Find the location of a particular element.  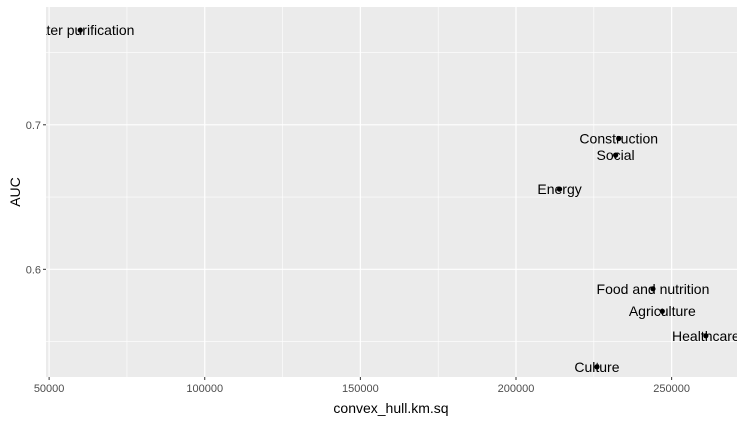

point-label: Energy is located at coordinates (559, 189).